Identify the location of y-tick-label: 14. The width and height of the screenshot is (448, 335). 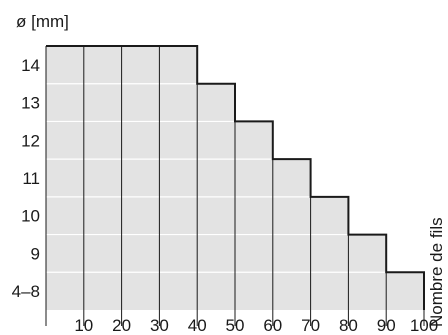
(30, 65).